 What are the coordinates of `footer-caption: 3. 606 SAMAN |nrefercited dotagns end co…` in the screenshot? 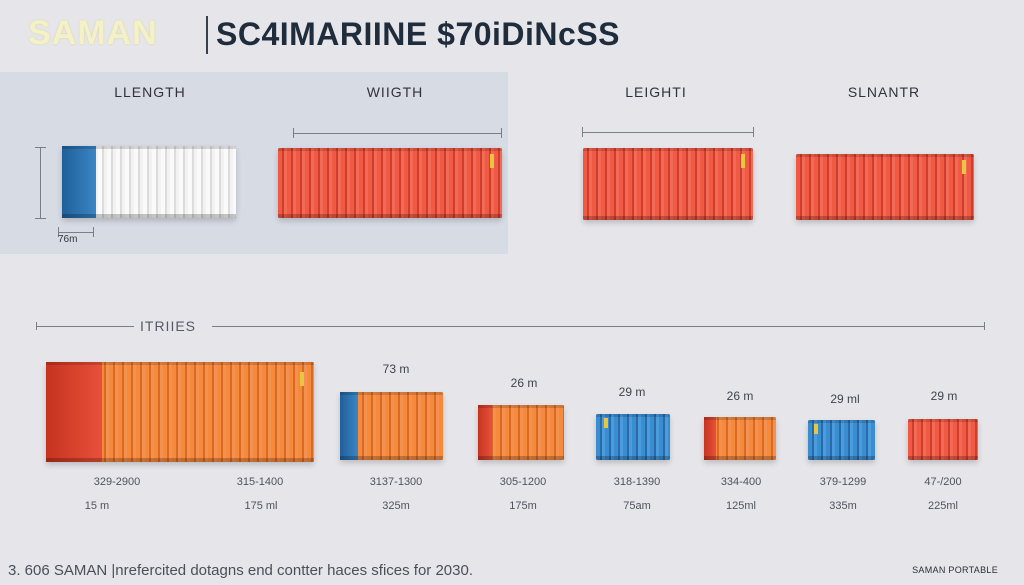 It's located at (240, 570).